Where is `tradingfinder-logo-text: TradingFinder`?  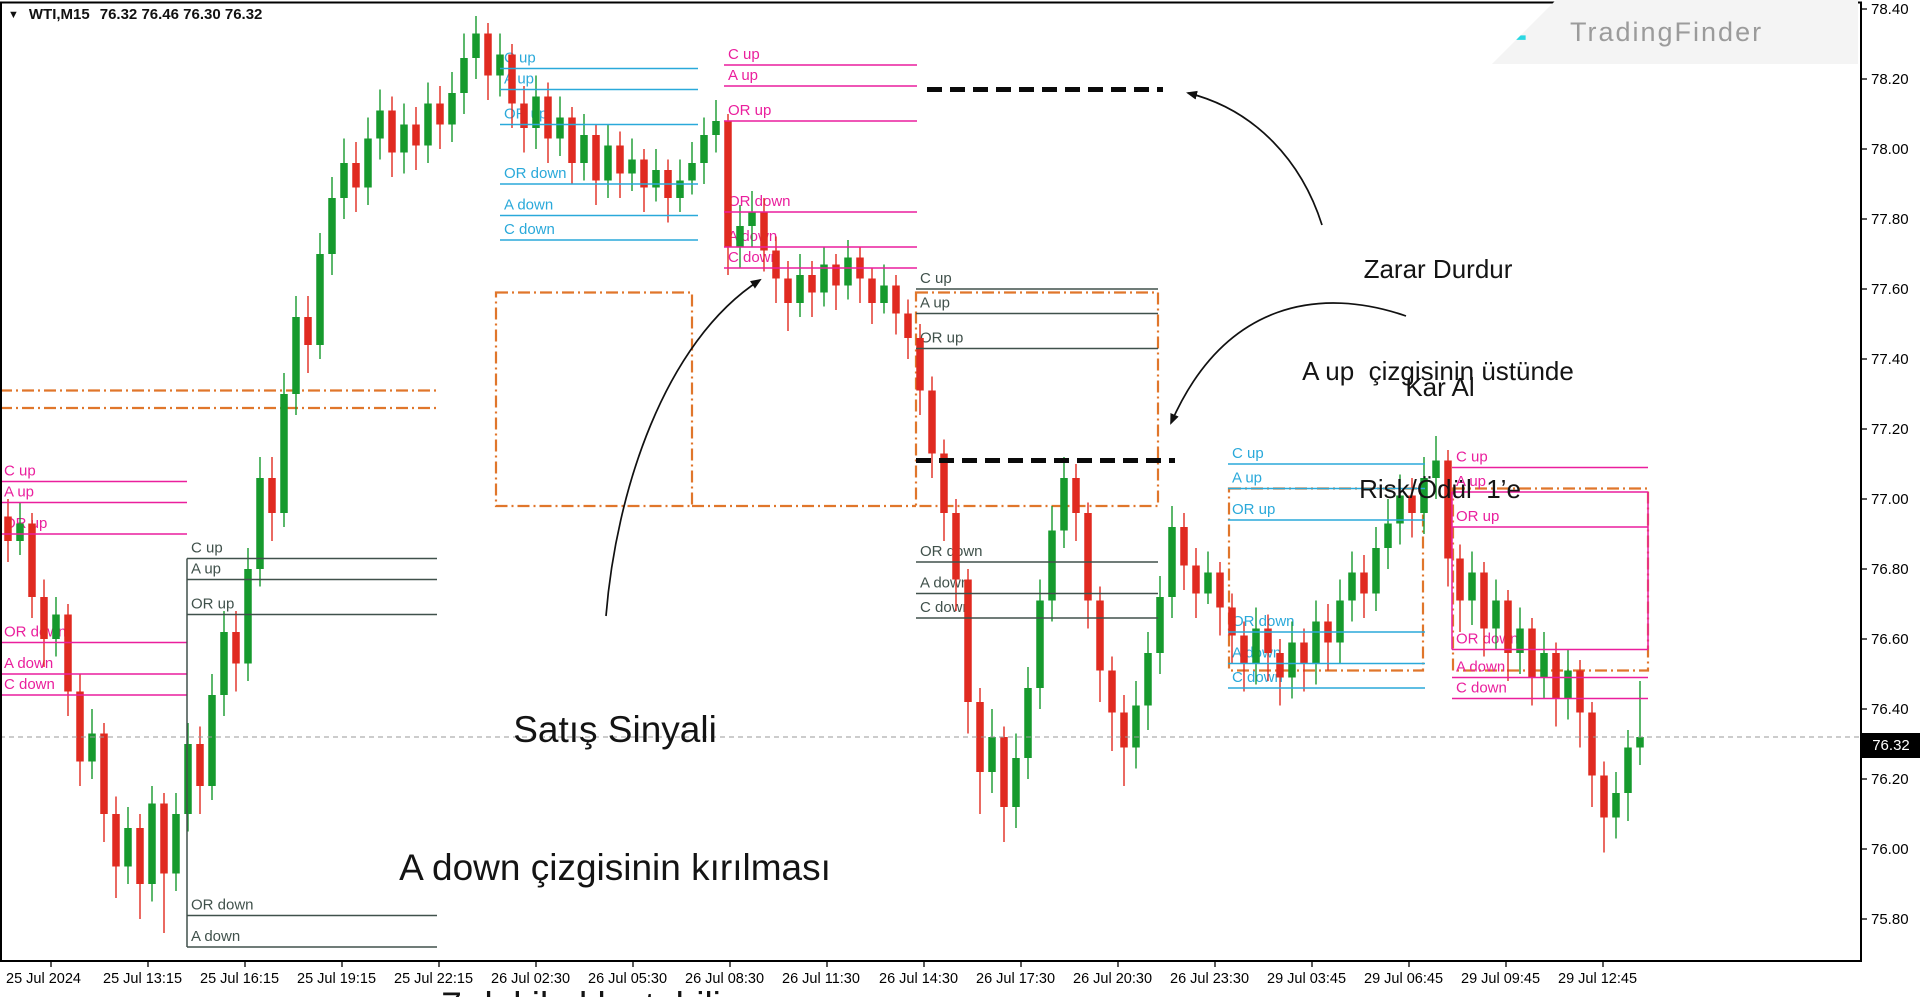 tradingfinder-logo-text: TradingFinder is located at coordinates (1667, 31).